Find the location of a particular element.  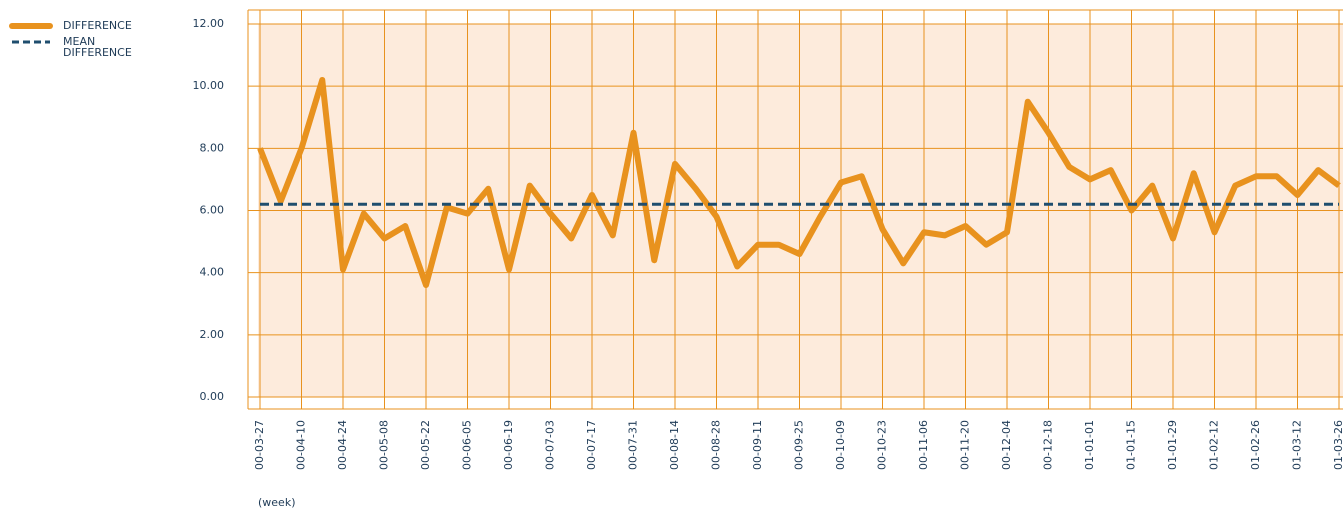

legend-label: MEAN DIFFERENCE is located at coordinates (97, 47).